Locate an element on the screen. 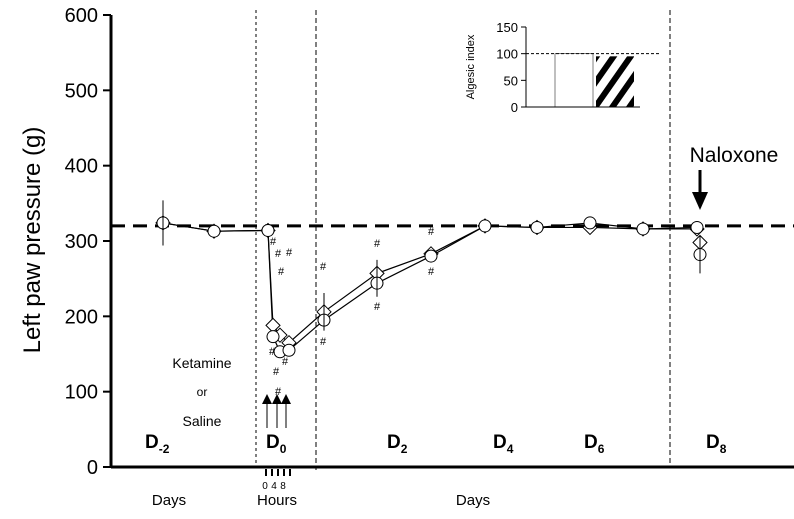  inset-bar-open is located at coordinates (574, 80).